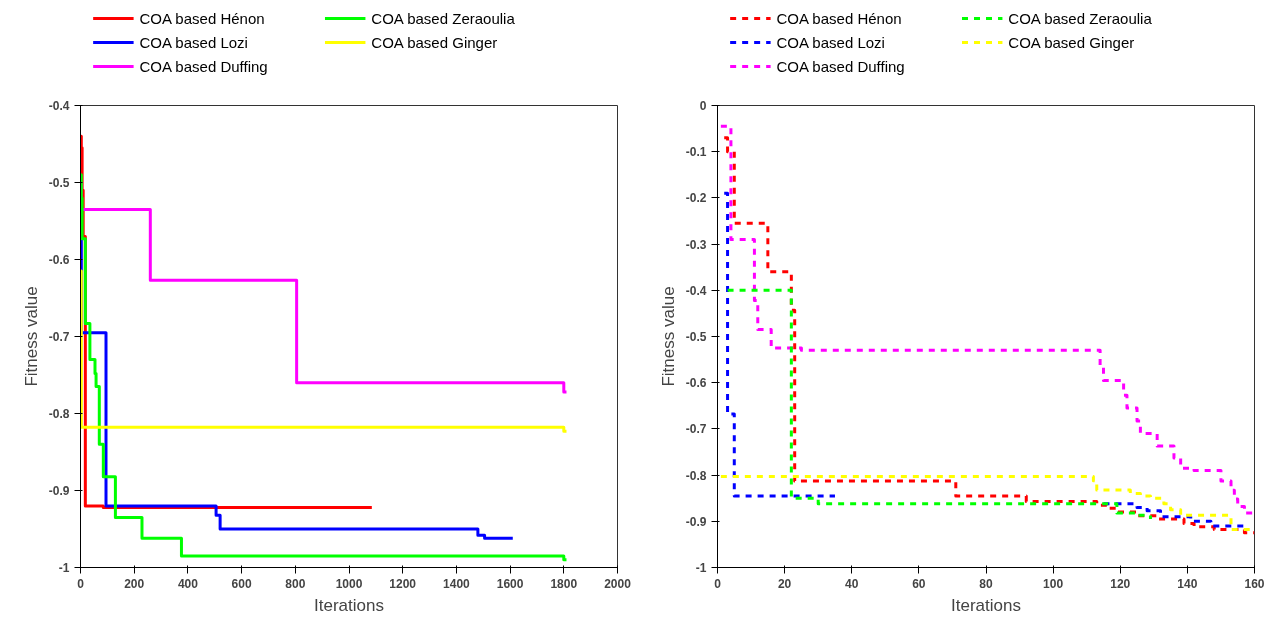  Describe the element at coordinates (696, 198) in the screenshot. I see `y-tick-label: -0.2` at that location.